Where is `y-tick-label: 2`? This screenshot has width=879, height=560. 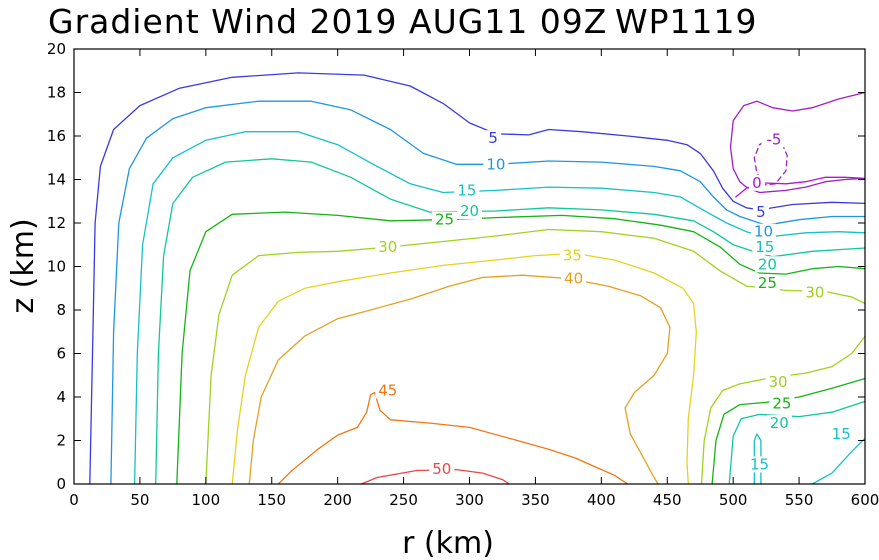 y-tick-label: 2 is located at coordinates (61, 441).